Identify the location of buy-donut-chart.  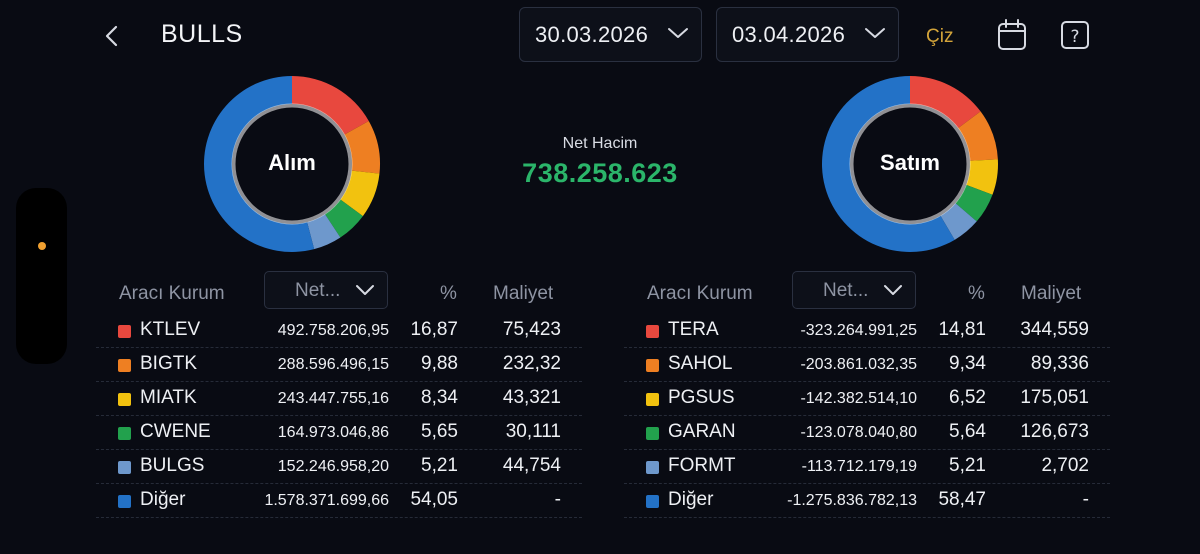
(292, 164).